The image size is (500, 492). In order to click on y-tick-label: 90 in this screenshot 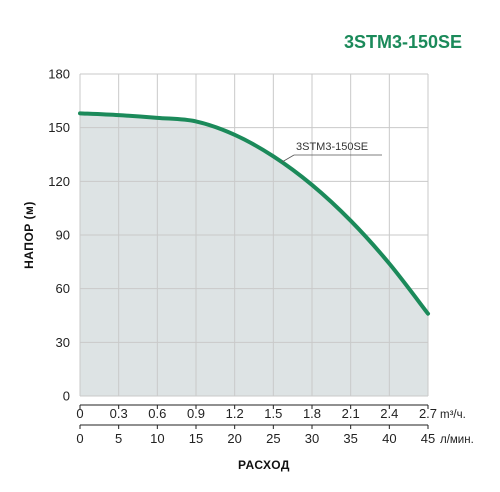, I will do `click(63, 235)`.